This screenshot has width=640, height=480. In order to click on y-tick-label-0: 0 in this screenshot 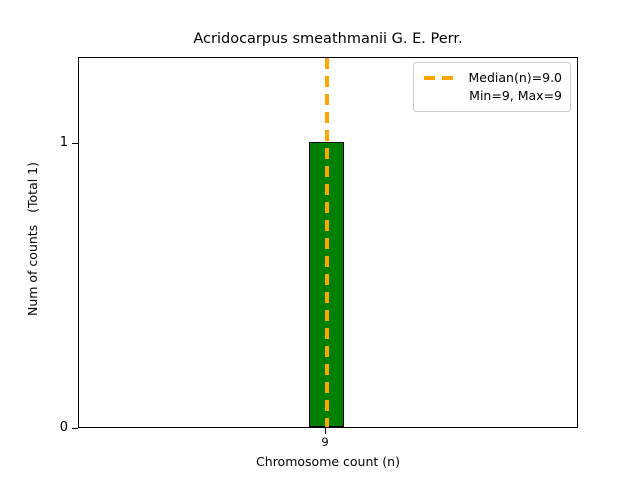, I will do `click(63, 427)`.